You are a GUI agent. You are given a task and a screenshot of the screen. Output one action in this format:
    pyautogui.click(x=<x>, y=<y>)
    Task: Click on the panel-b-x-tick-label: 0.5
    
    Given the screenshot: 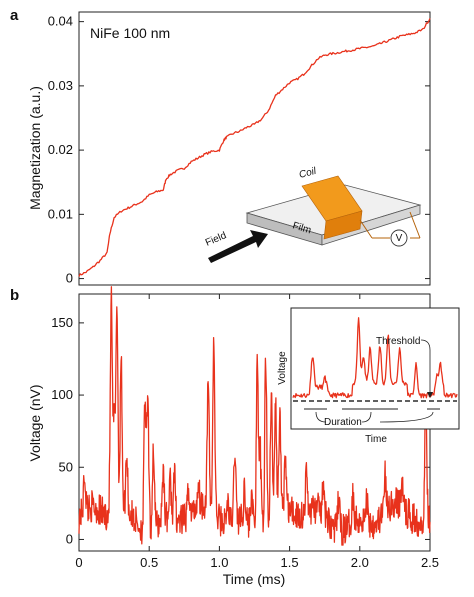 What is the action you would take?
    pyautogui.click(x=149, y=562)
    